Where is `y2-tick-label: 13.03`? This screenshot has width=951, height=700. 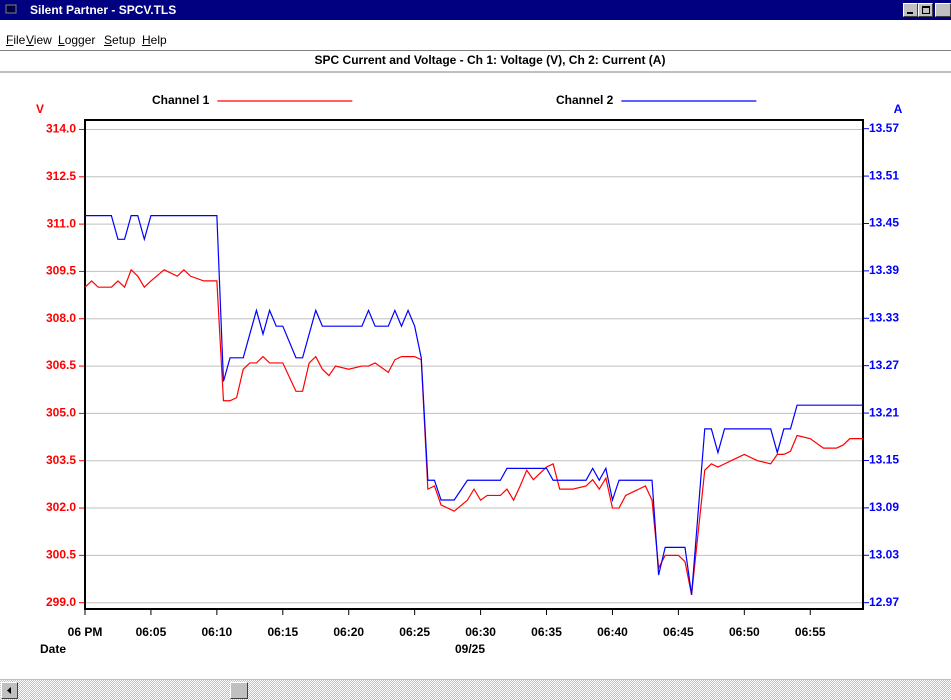
y2-tick-label: 13.03 is located at coordinates (884, 554).